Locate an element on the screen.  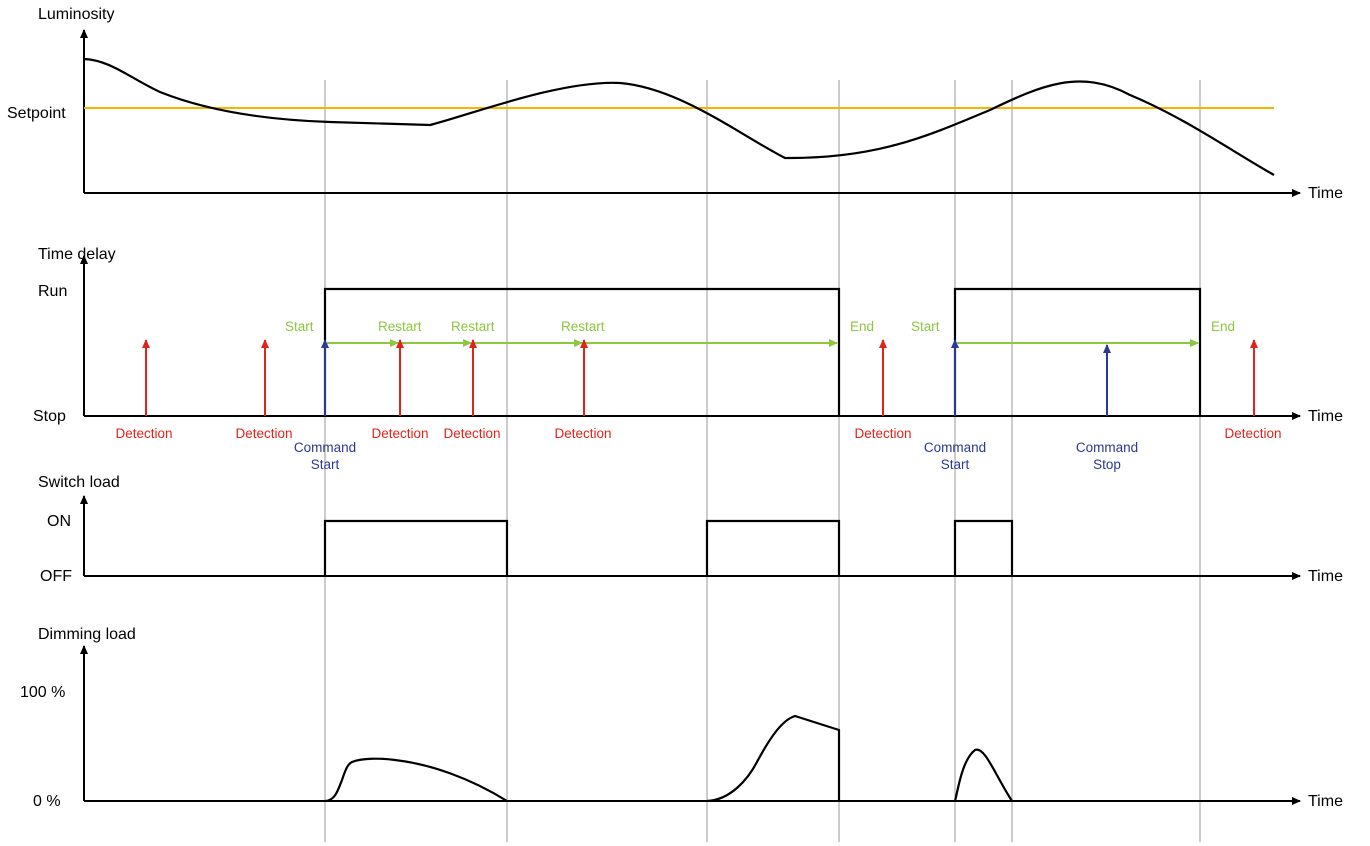
luminosity-curve is located at coordinates (679, 116).